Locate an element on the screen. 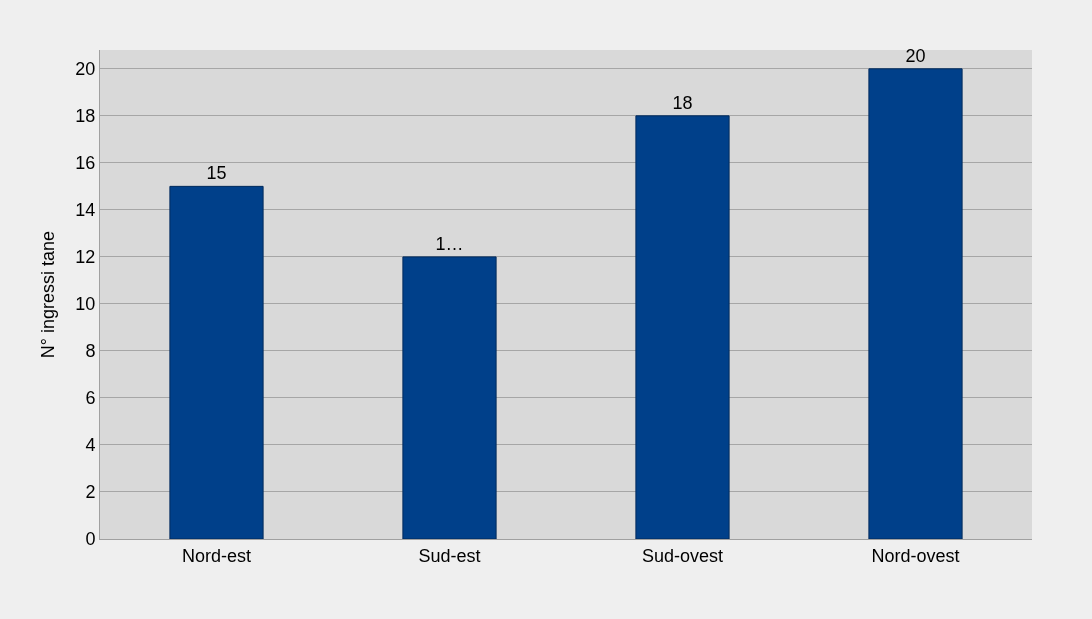 The image size is (1092, 619). y-tick-label: 6 is located at coordinates (90, 398).